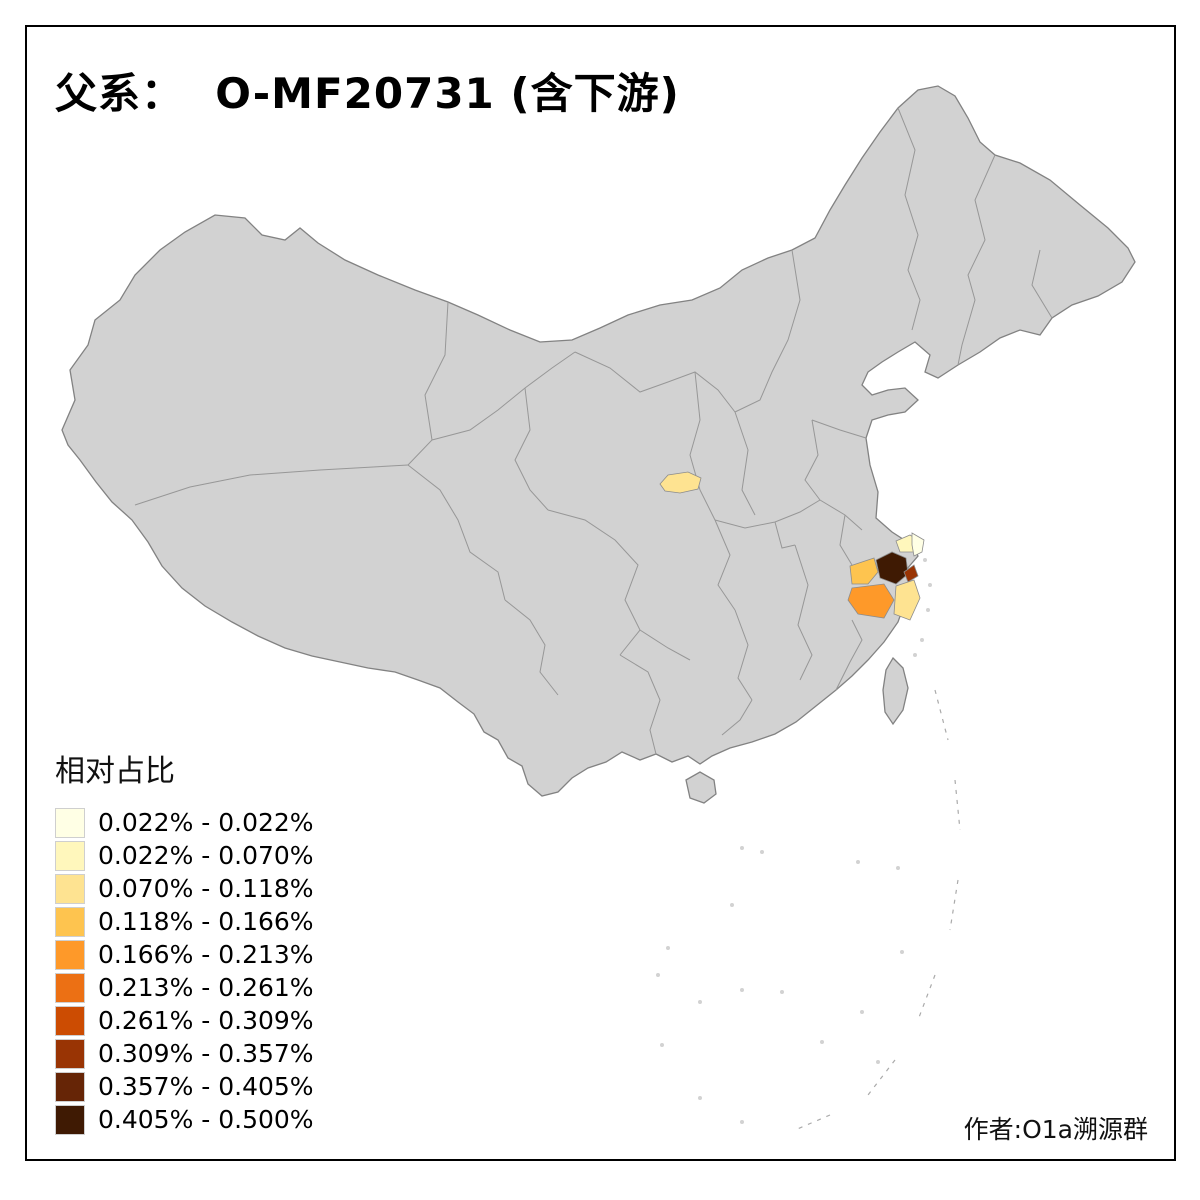 This screenshot has width=1200, height=1200. Describe the element at coordinates (701, 787) in the screenshot. I see `hainan-island` at that location.